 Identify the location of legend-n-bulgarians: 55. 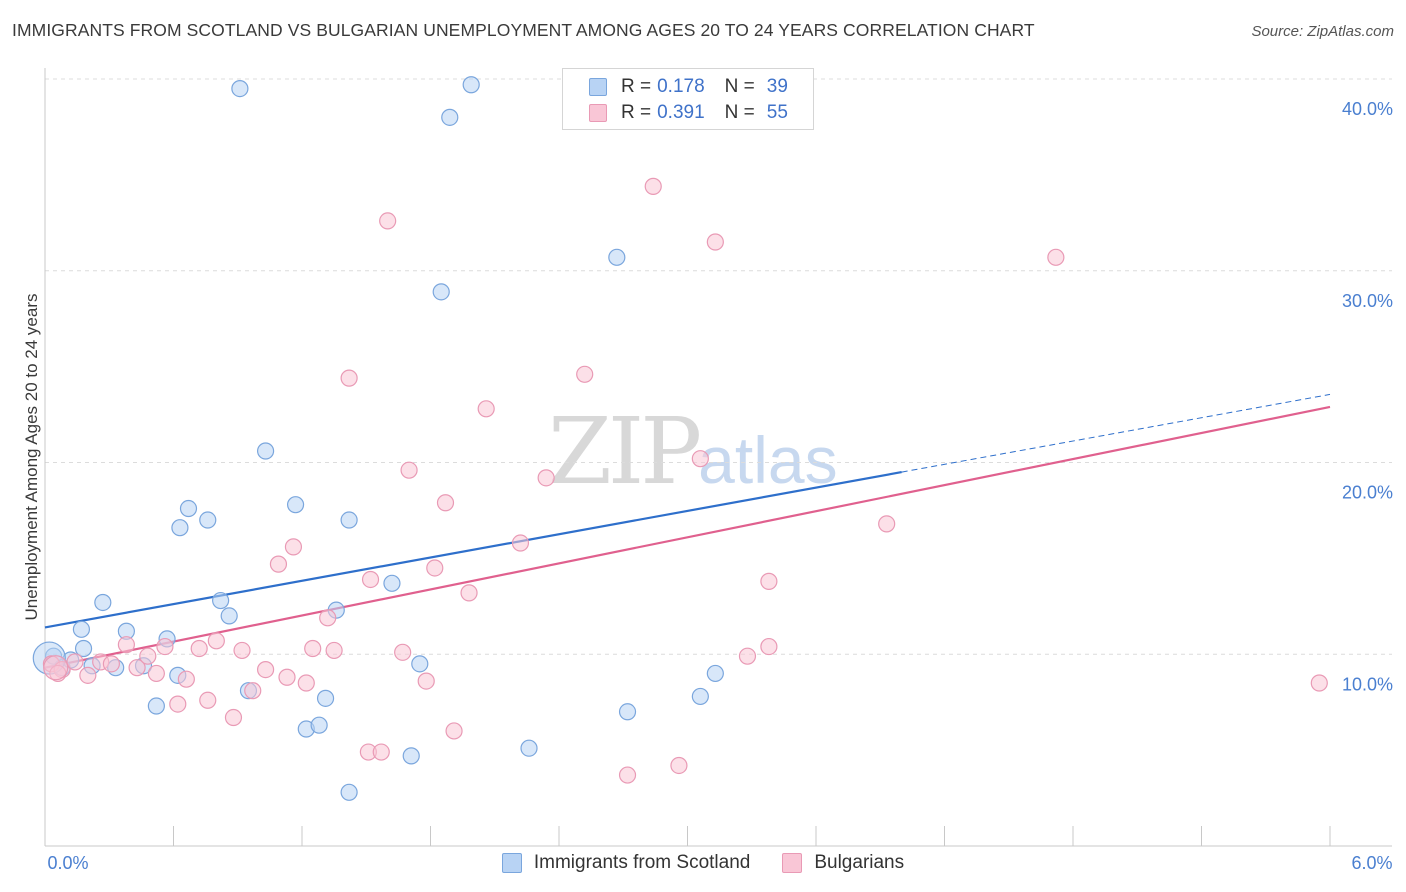
(777, 112).